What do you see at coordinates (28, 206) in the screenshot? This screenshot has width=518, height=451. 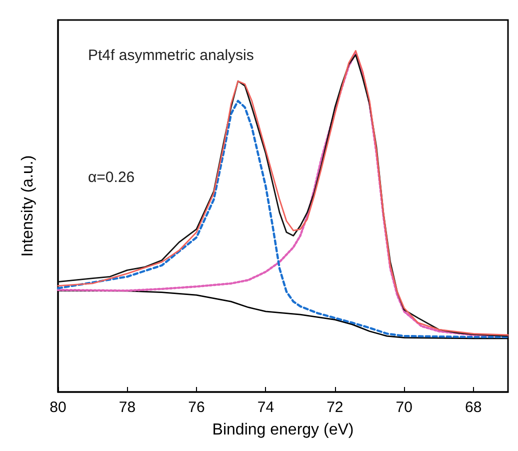 I see `y-axis-title: Intensity (a.u.)` at bounding box center [28, 206].